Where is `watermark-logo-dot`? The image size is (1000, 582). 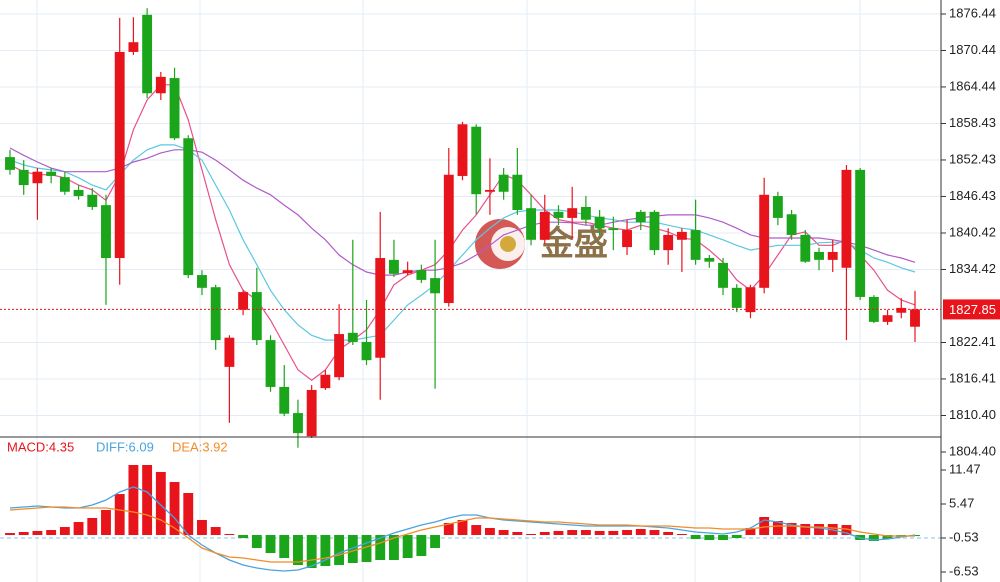 watermark-logo-dot is located at coordinates (508, 244).